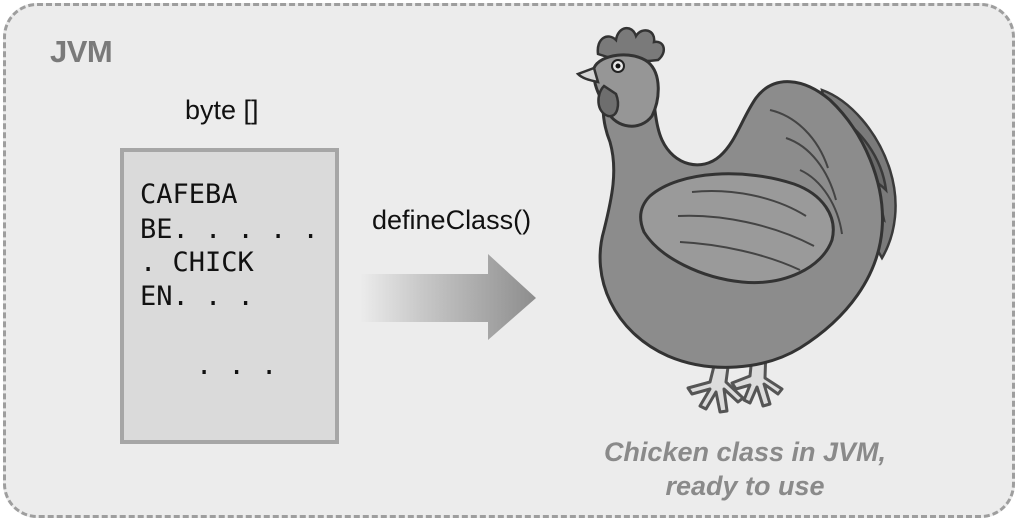 This screenshot has width=1022, height=525. Describe the element at coordinates (452, 220) in the screenshot. I see `define-class-label: defineClass()` at that location.